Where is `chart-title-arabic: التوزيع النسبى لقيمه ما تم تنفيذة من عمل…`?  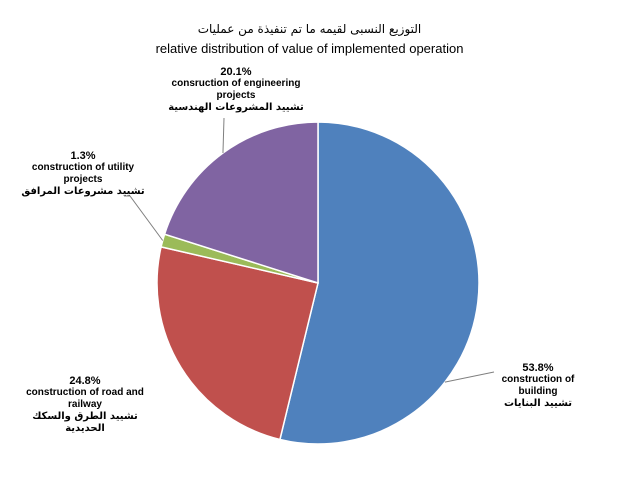 chart-title-arabic: التوزيع النسبى لقيمه ما تم تنفيذة من عمل… is located at coordinates (309, 29).